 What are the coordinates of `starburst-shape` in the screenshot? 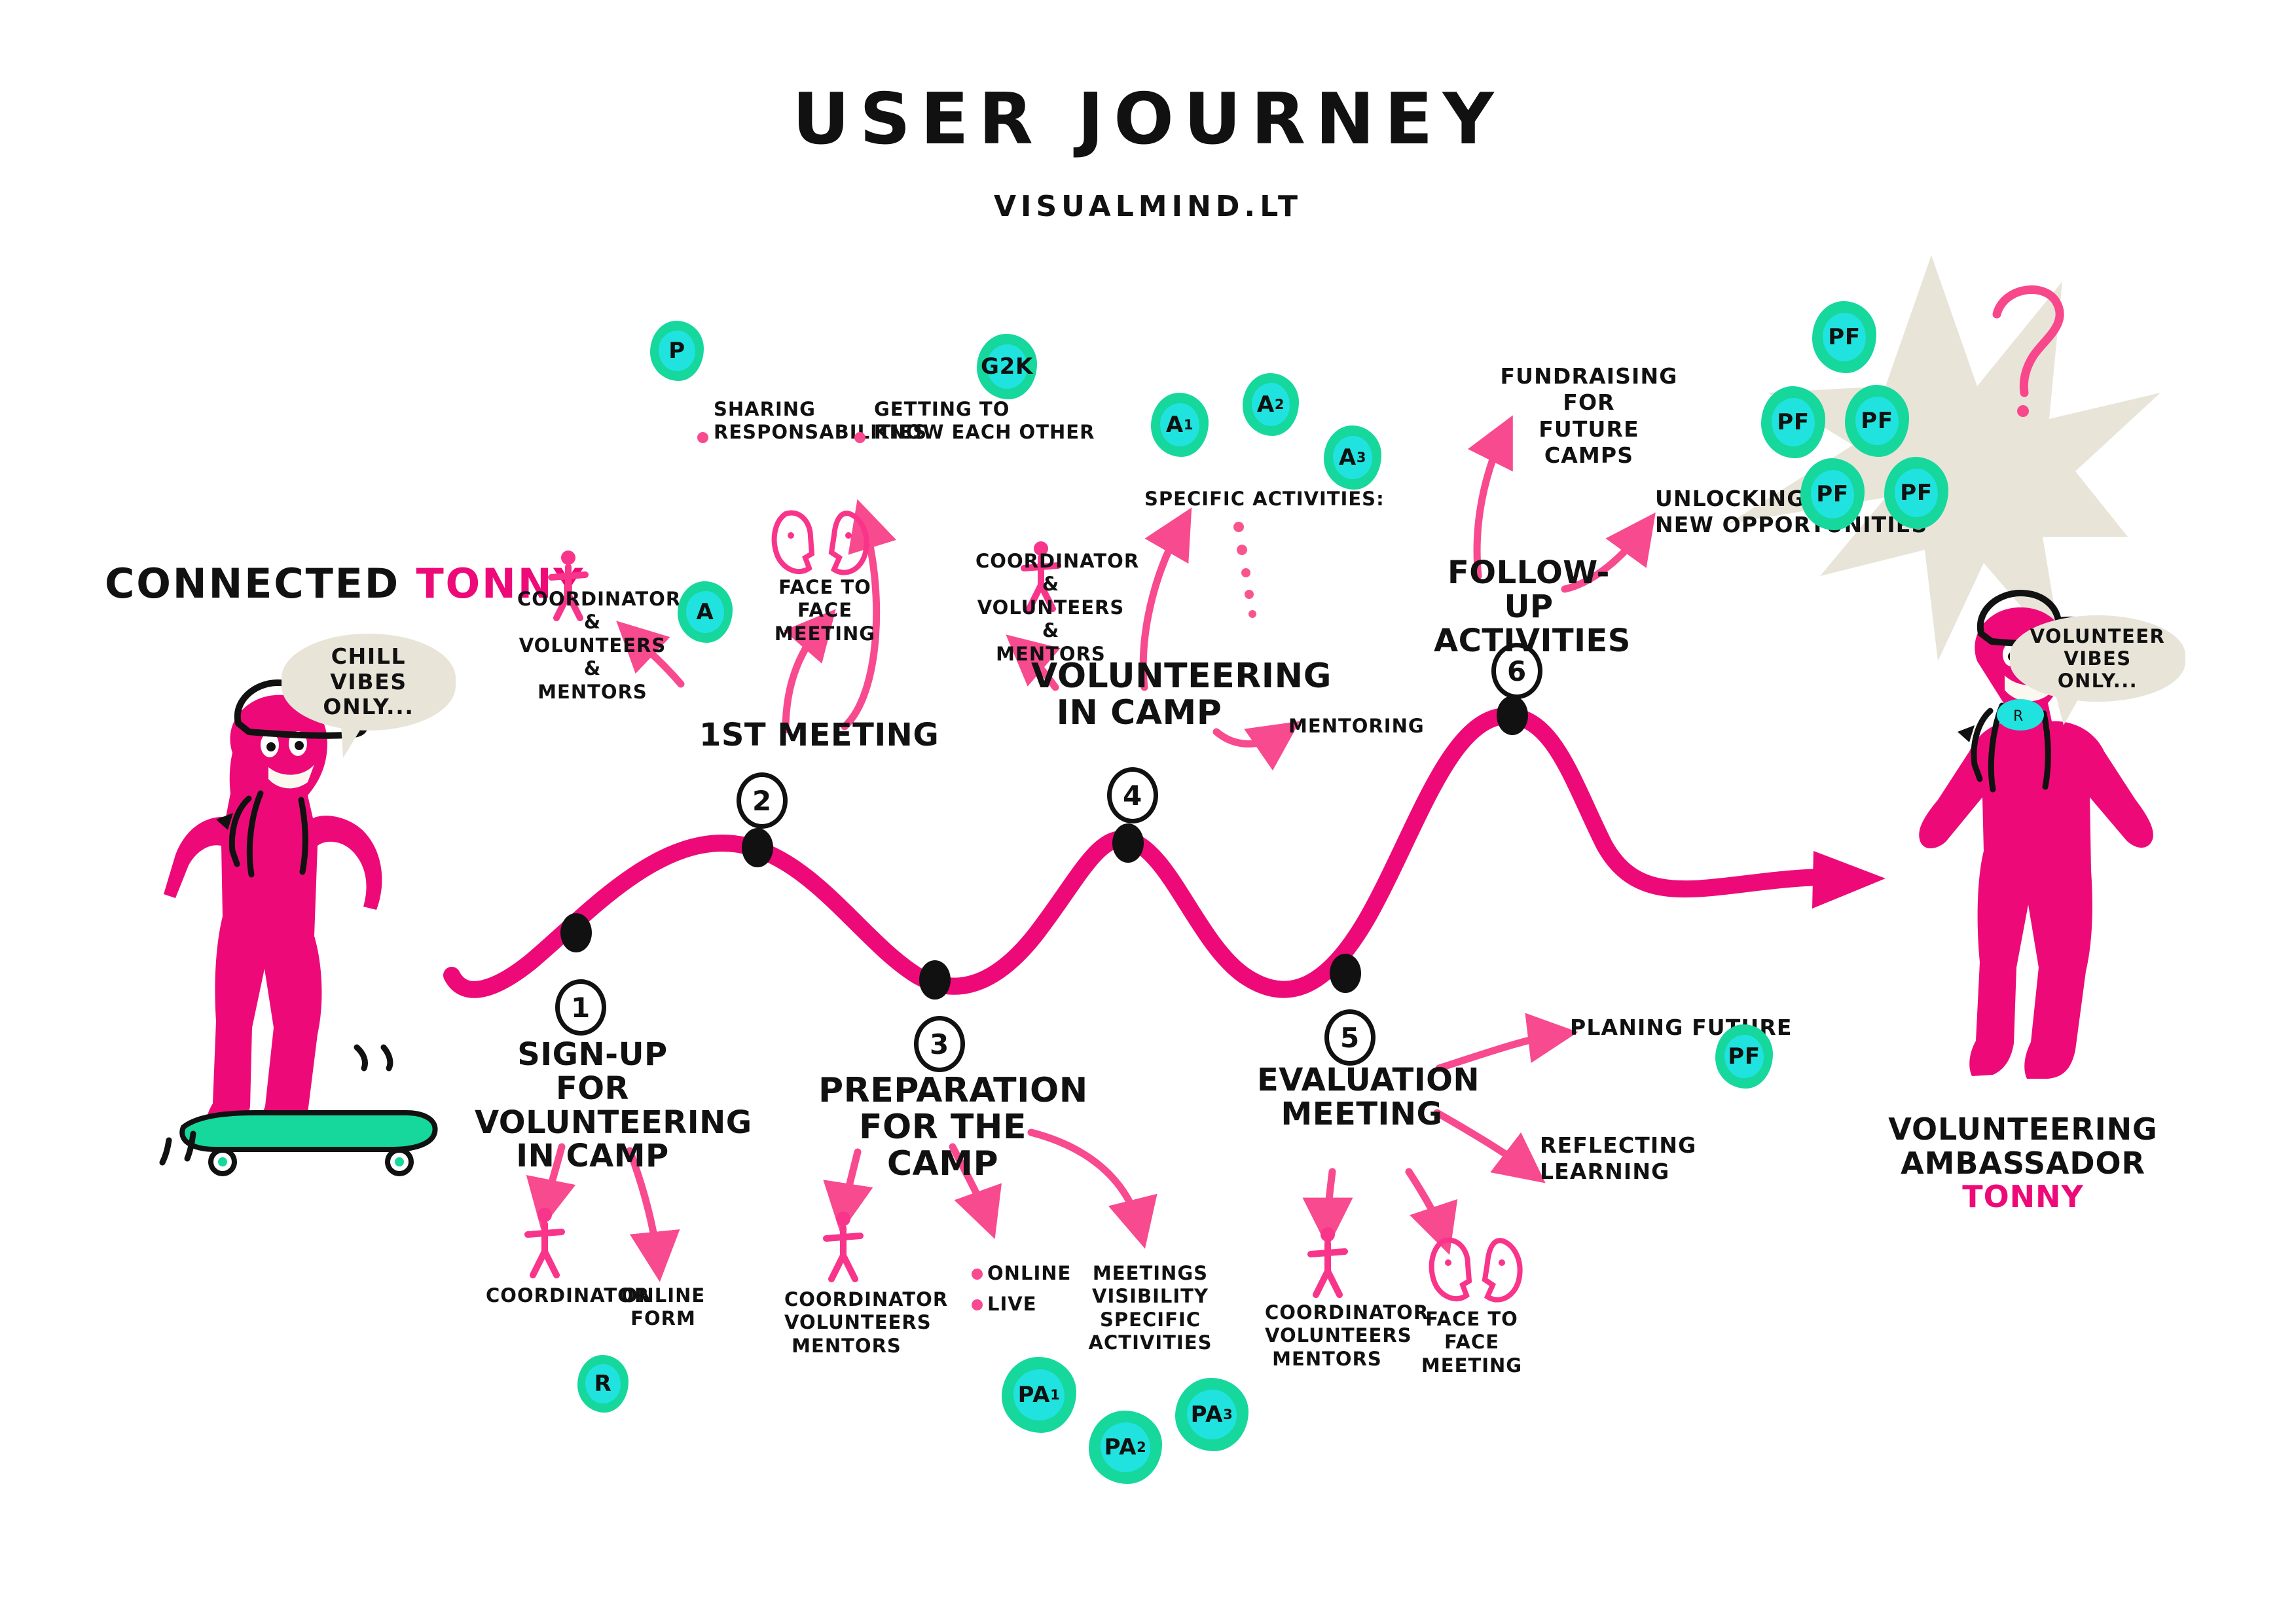 It's located at (1944, 458).